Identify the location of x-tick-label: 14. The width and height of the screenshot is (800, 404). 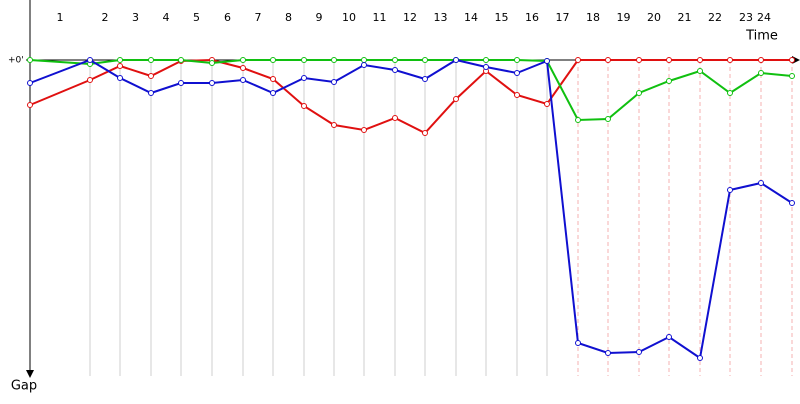
(471, 17).